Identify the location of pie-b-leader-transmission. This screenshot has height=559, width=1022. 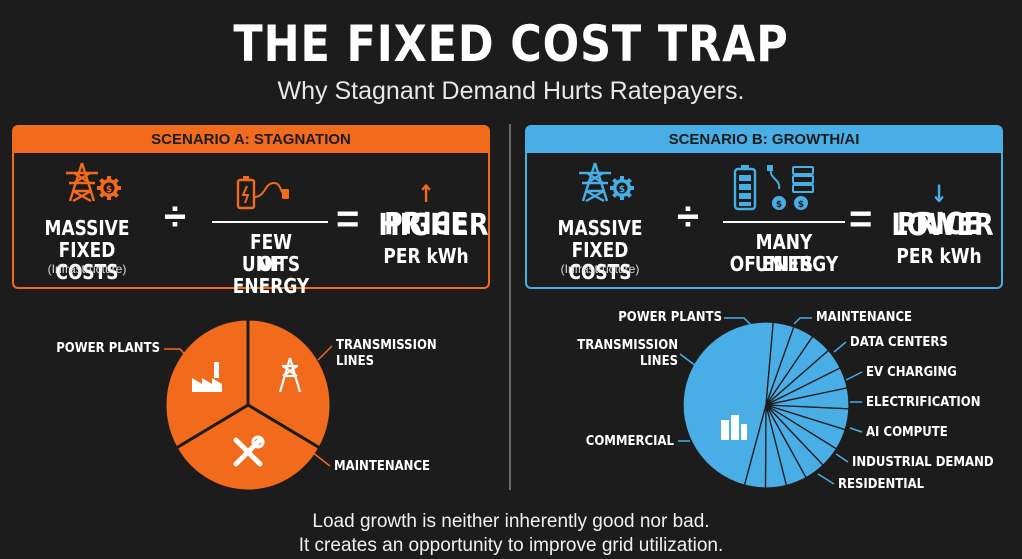
(688, 360).